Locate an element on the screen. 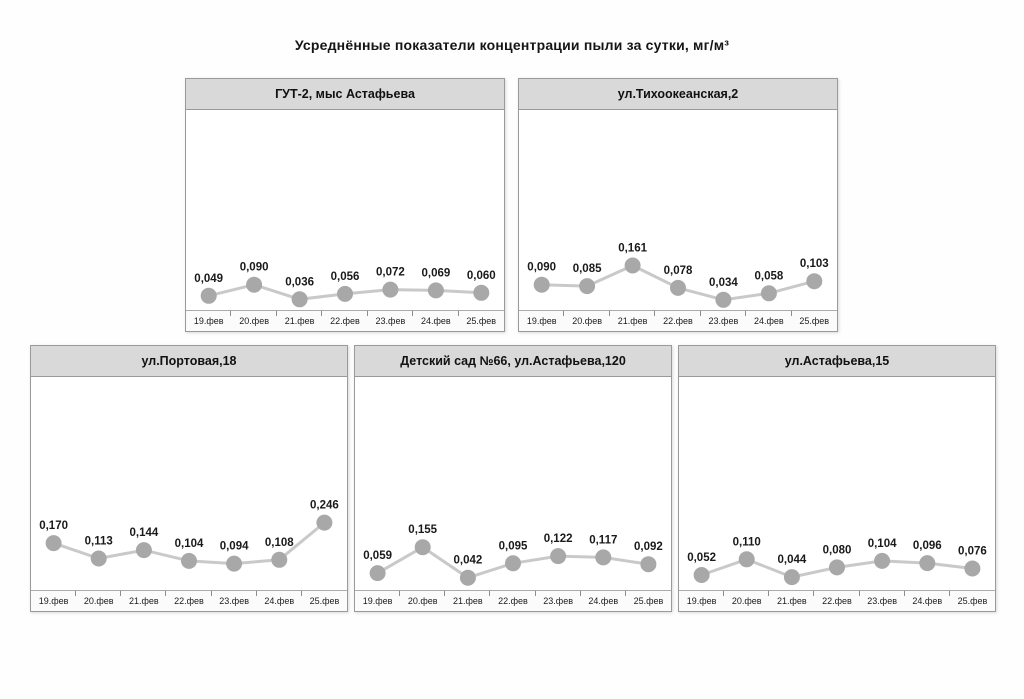 The image size is (1024, 699). data-point-label: 0,078 is located at coordinates (678, 271).